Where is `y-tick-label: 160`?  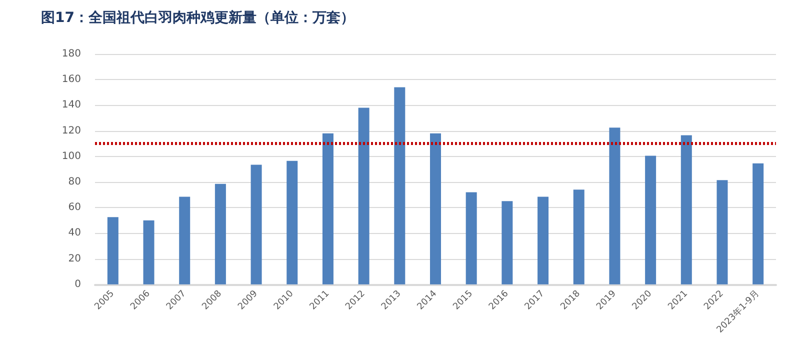
y-tick-label: 160 is located at coordinates (71, 80).